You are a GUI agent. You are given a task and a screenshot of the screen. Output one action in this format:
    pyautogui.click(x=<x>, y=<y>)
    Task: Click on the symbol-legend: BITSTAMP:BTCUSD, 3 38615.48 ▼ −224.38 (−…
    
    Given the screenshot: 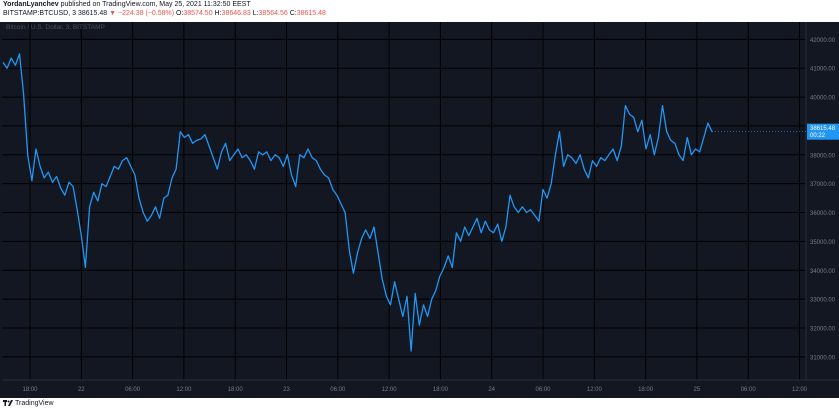 What is the action you would take?
    pyautogui.click(x=164, y=13)
    